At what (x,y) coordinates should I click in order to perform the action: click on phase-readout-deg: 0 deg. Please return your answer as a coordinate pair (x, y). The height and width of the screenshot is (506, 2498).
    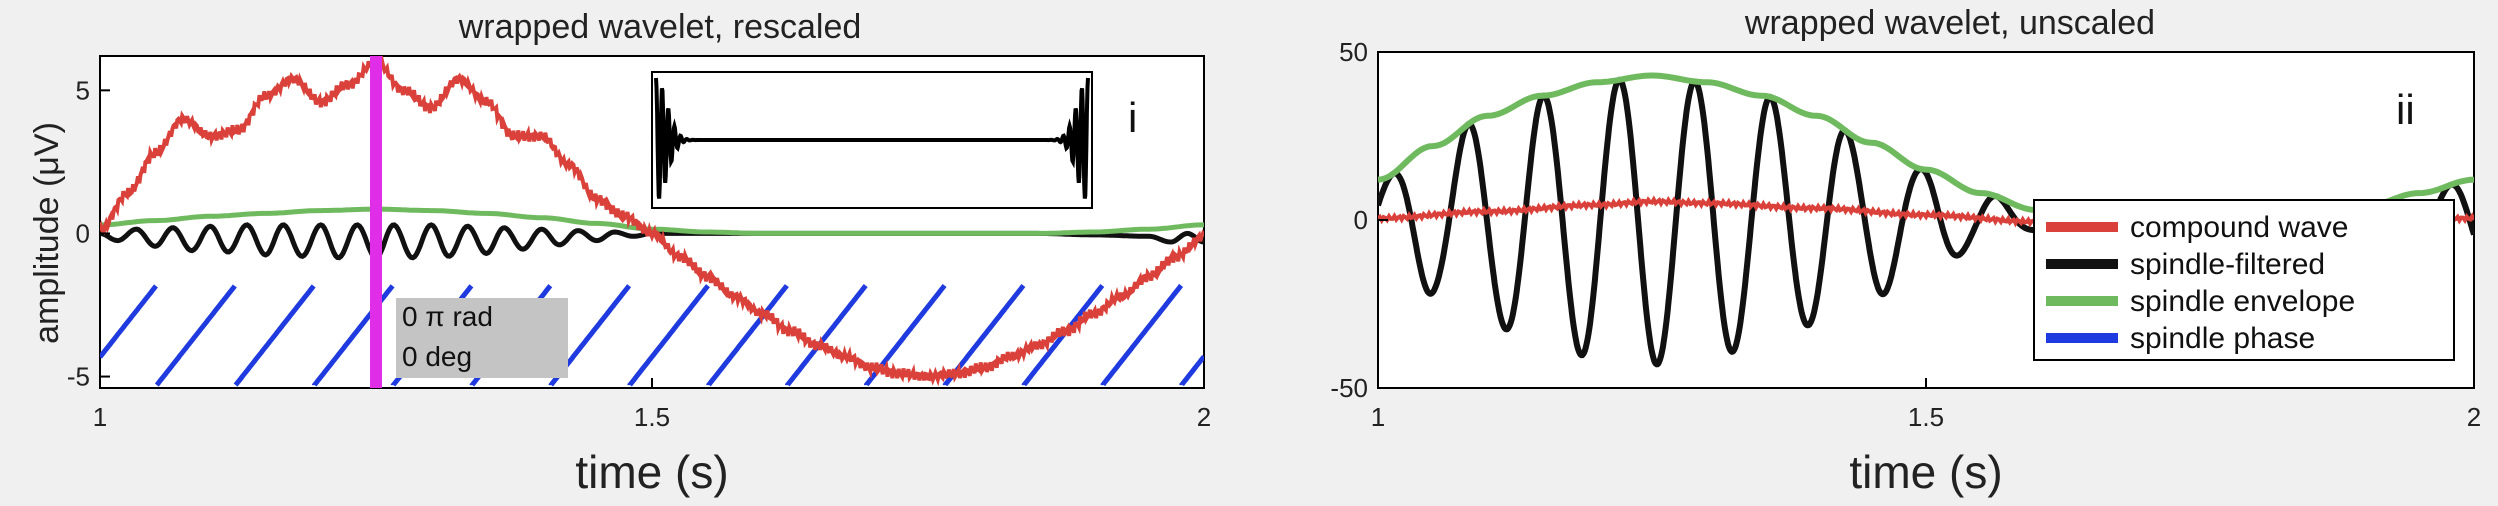
    Looking at the image, I should click on (437, 356).